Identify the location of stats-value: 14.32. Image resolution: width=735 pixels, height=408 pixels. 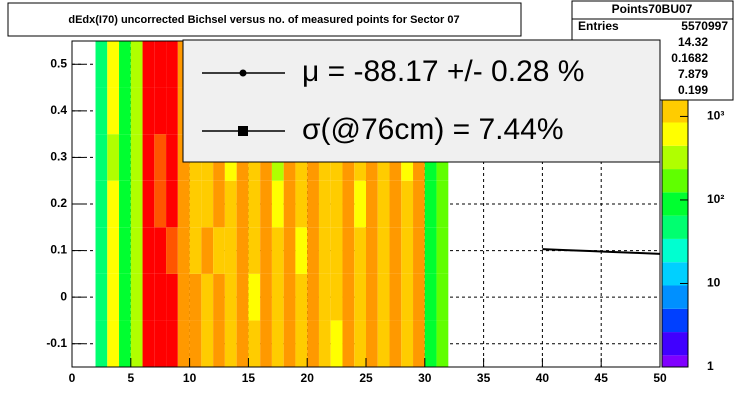
(693, 42).